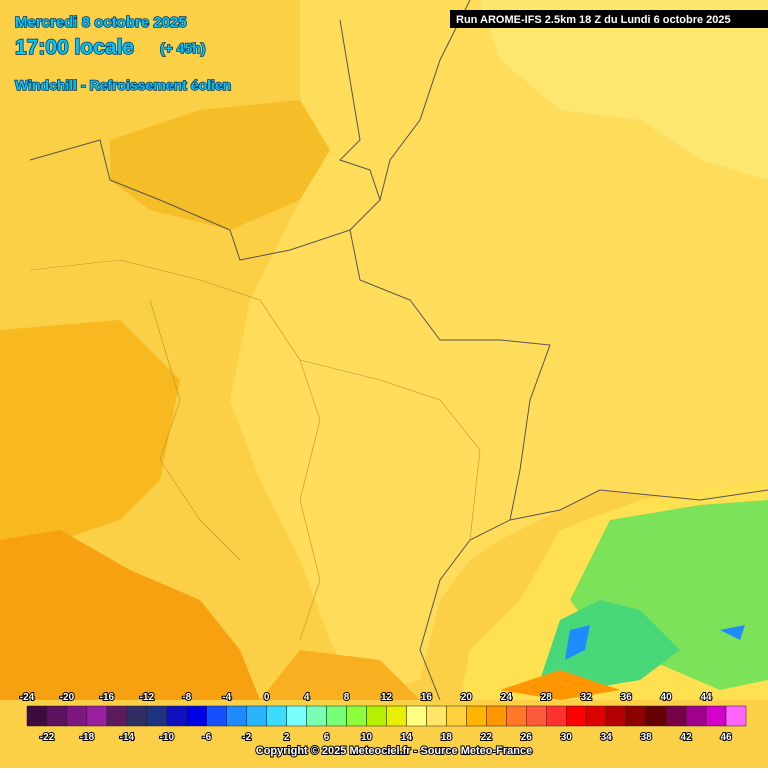 Image resolution: width=768 pixels, height=773 pixels. I want to click on legend-label: 0, so click(267, 697).